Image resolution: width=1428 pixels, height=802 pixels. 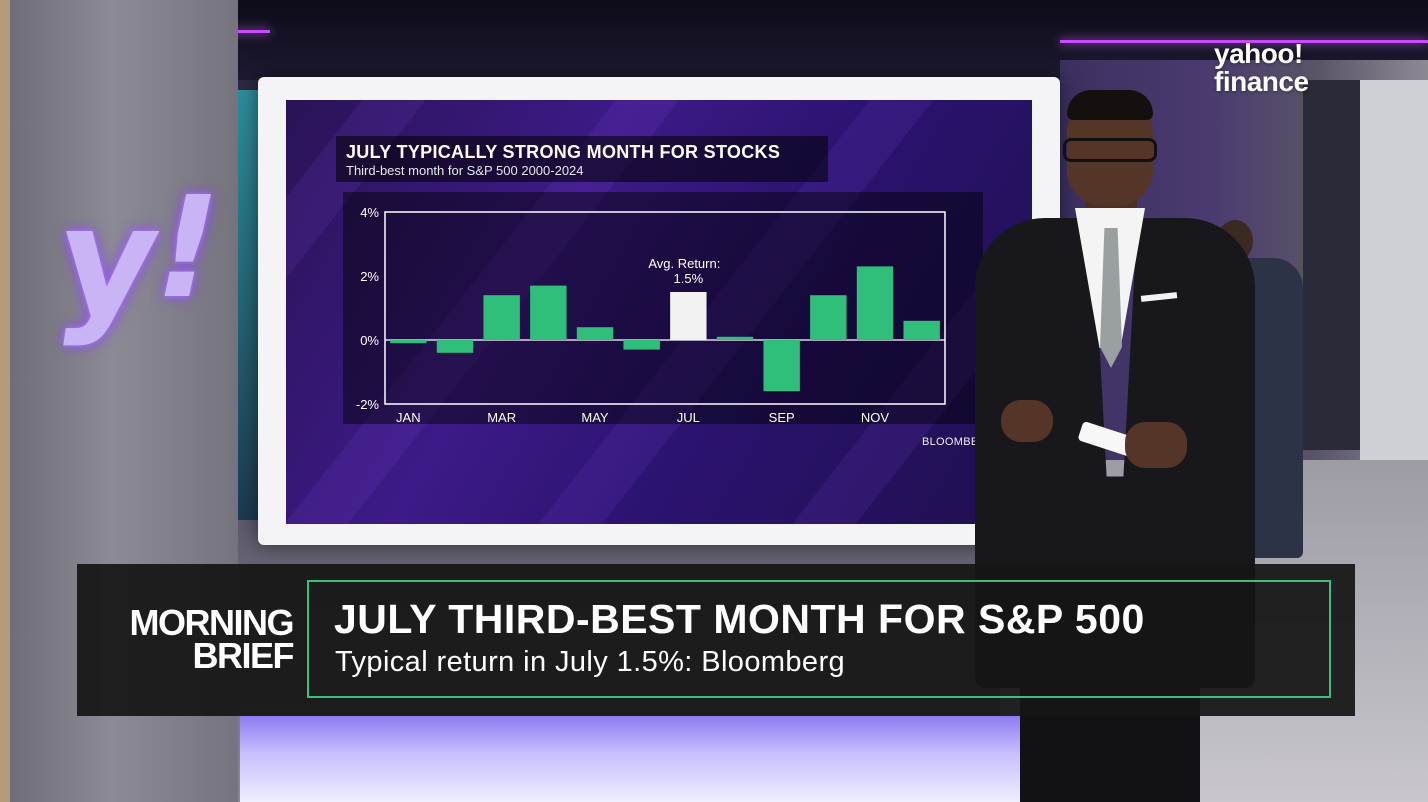 I want to click on bar-jun, so click(x=641, y=345).